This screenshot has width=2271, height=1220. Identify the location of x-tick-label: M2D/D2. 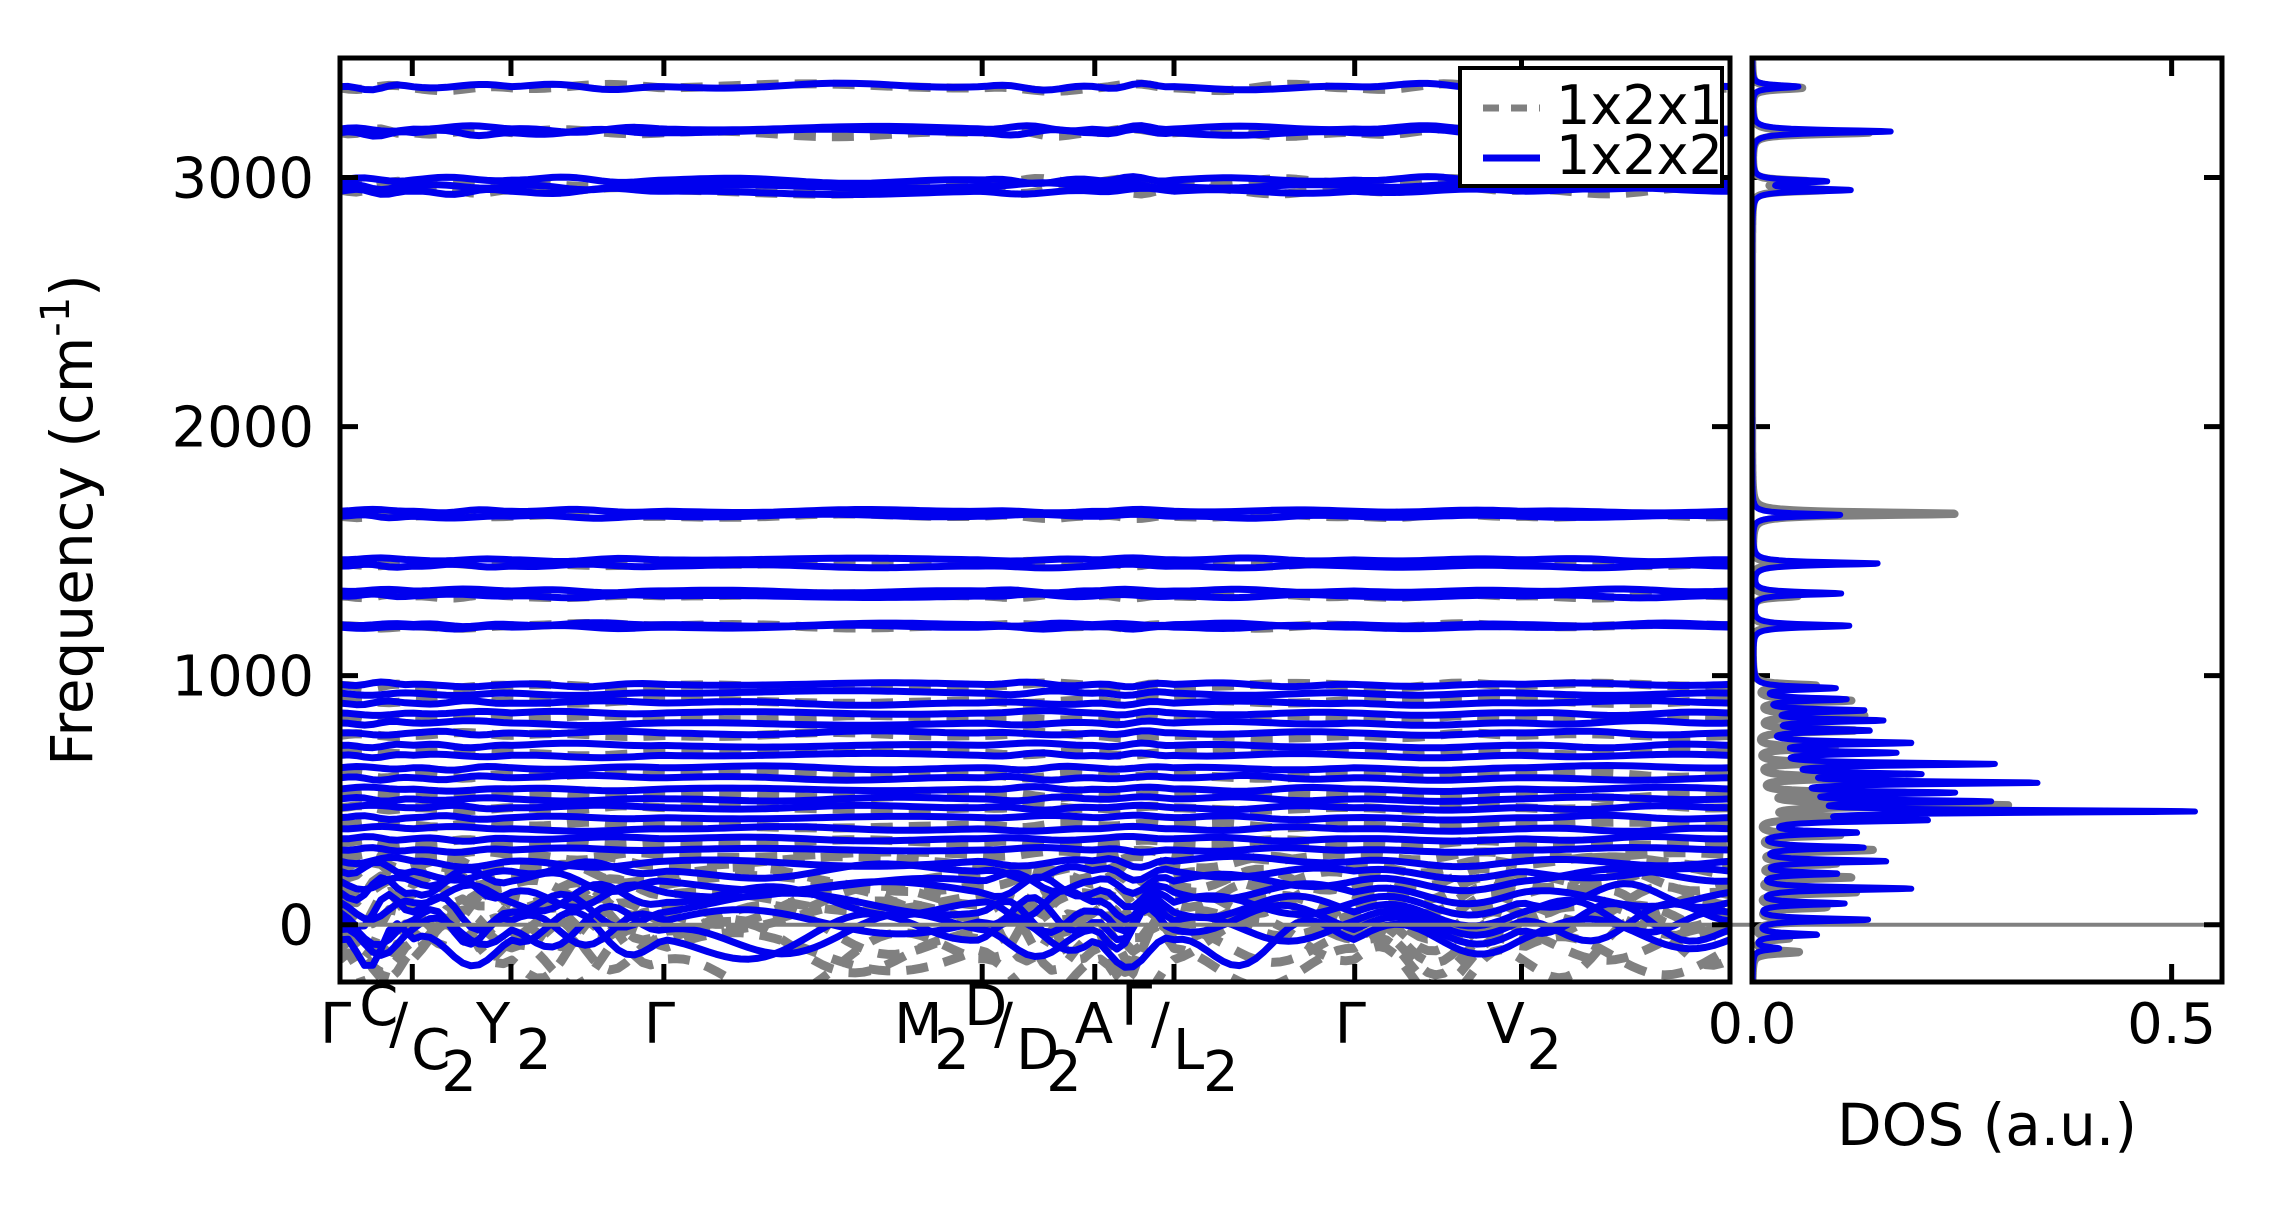
(988, 1039).